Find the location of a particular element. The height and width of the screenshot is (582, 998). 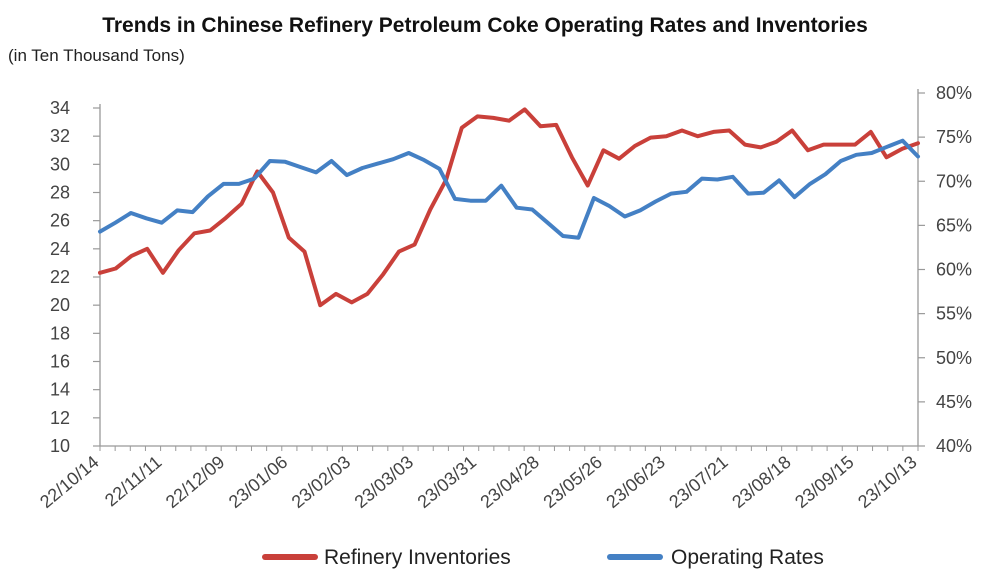

left-tick-label: 30 is located at coordinates (60, 164).